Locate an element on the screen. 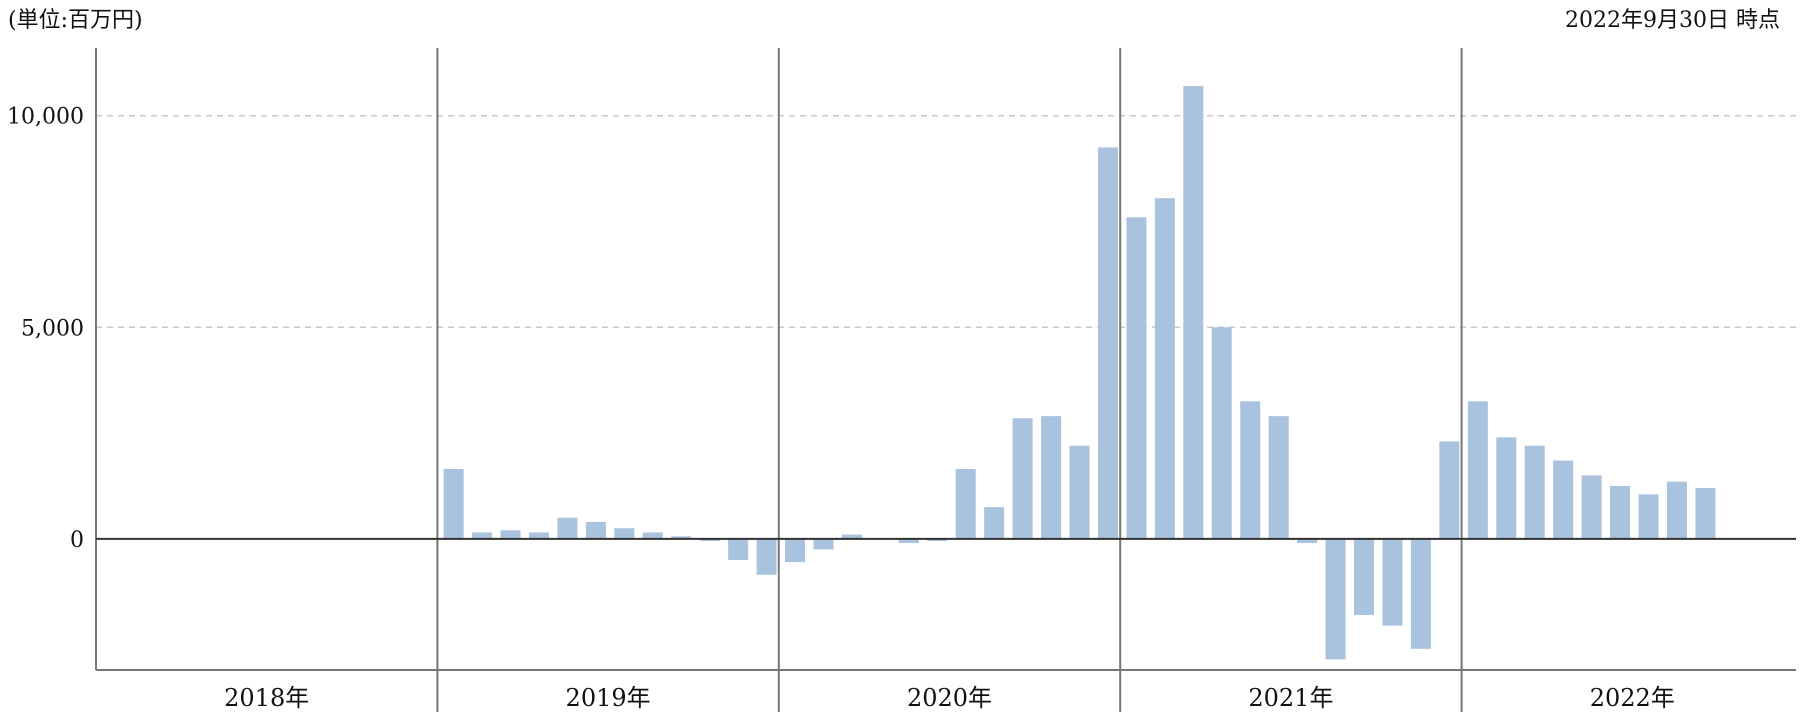 This screenshot has height=716, width=1800. x-year-label: 2018年 is located at coordinates (266, 698).